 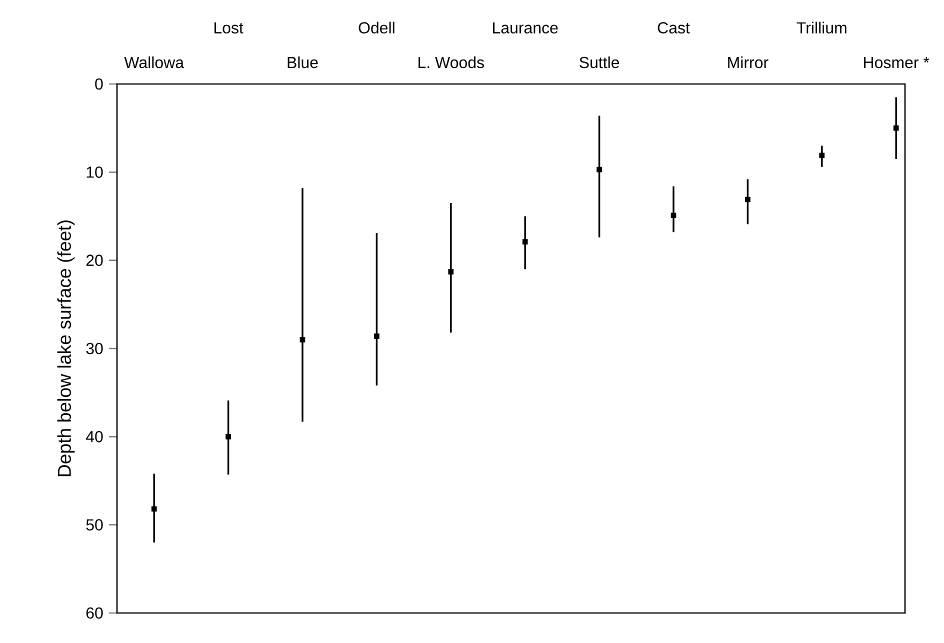 I want to click on y-tick-label: 0, so click(x=99, y=84).